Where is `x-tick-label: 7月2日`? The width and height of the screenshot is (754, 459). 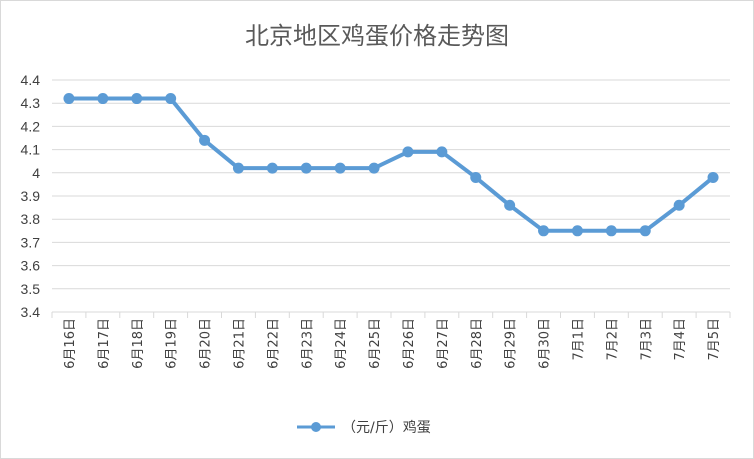
x-tick-label: 7月2日 is located at coordinates (612, 339).